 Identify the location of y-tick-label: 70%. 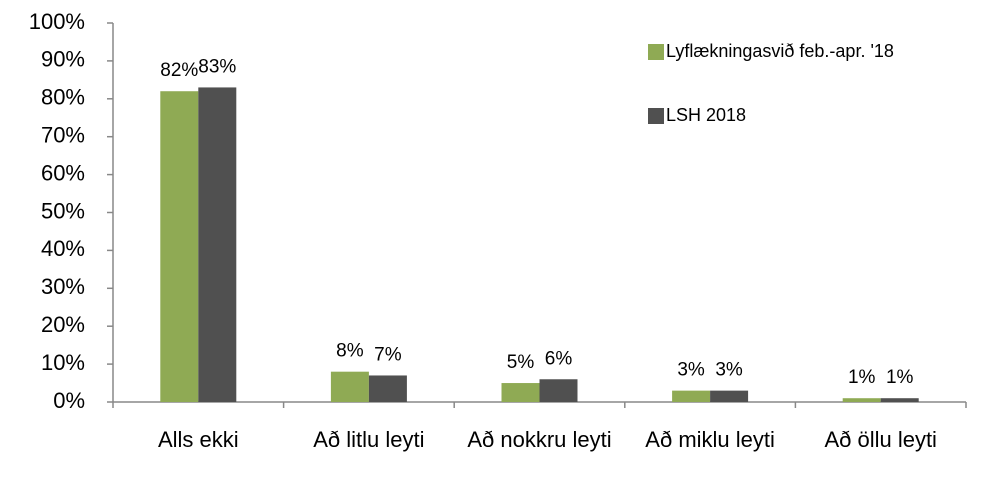
(63, 135).